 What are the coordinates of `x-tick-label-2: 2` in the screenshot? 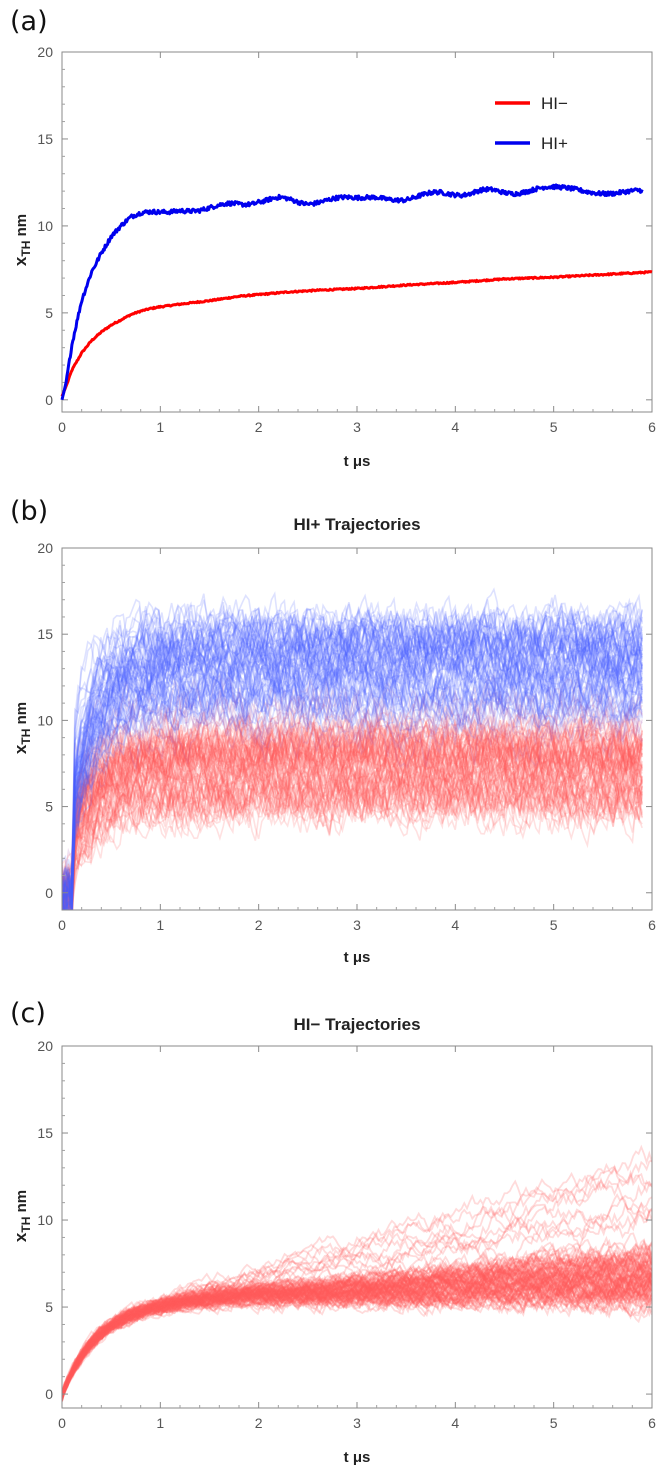 It's located at (259, 1423).